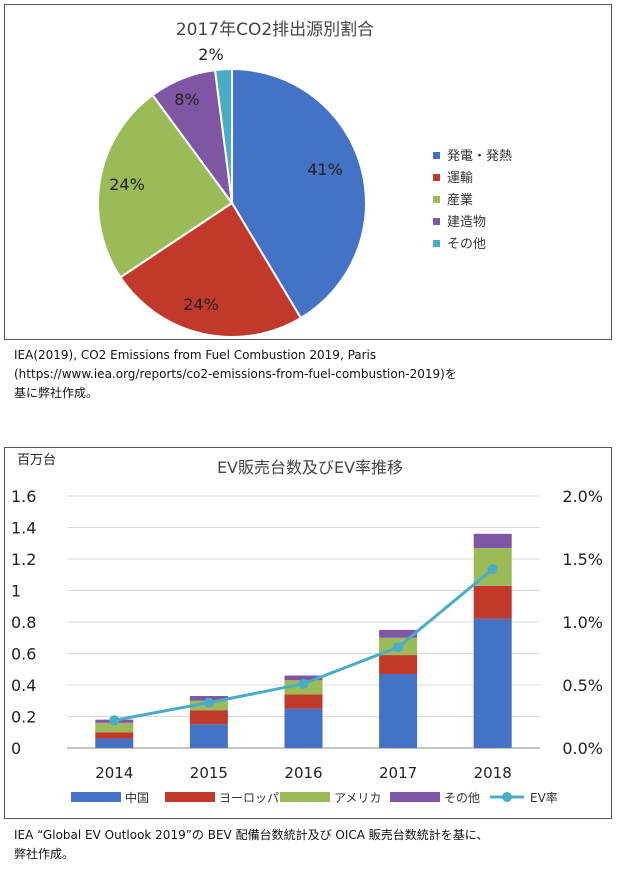  I want to click on y-tick-label: 0.8, so click(23, 622).